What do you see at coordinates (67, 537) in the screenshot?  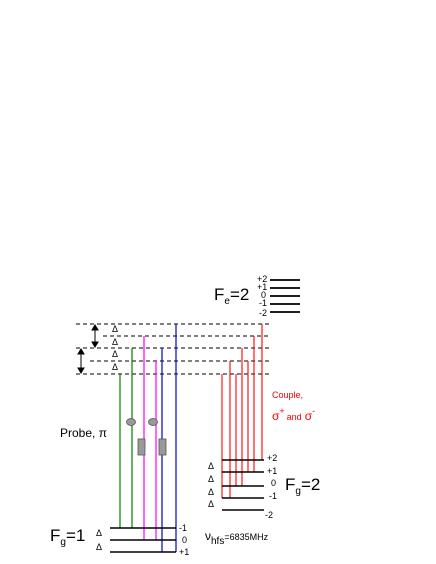 I see `ground1-label: Fg=1` at bounding box center [67, 537].